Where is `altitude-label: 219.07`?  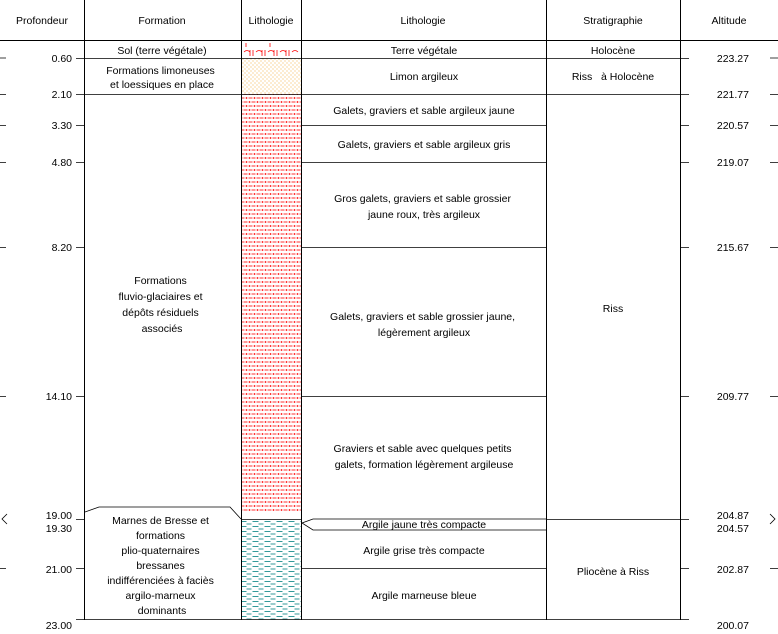
altitude-label: 219.07 is located at coordinates (733, 163).